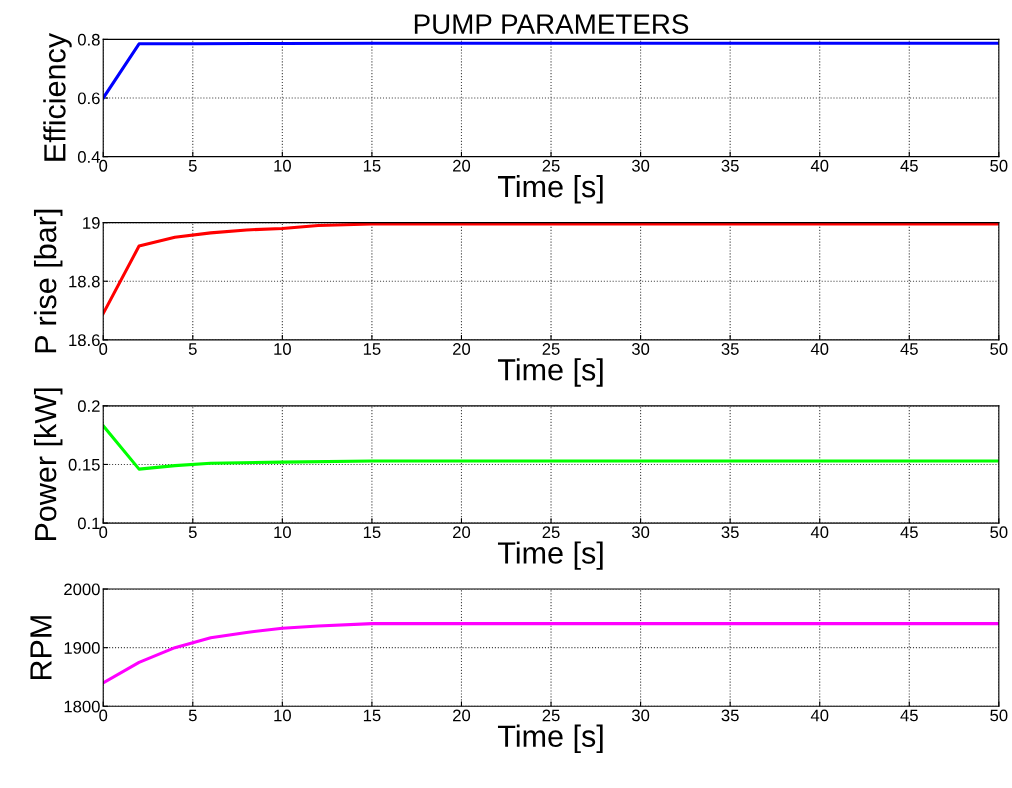  What do you see at coordinates (82, 648) in the screenshot?
I see `y-tick-label: 1900` at bounding box center [82, 648].